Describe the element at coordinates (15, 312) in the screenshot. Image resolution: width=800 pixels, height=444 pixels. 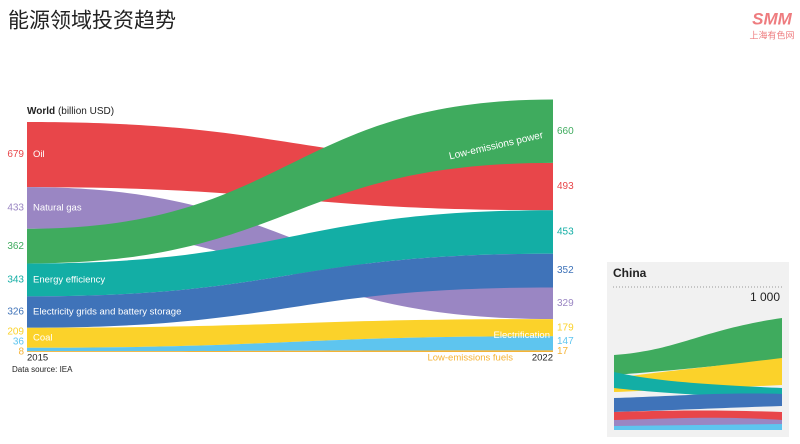
I see `value-label: 326` at that location.